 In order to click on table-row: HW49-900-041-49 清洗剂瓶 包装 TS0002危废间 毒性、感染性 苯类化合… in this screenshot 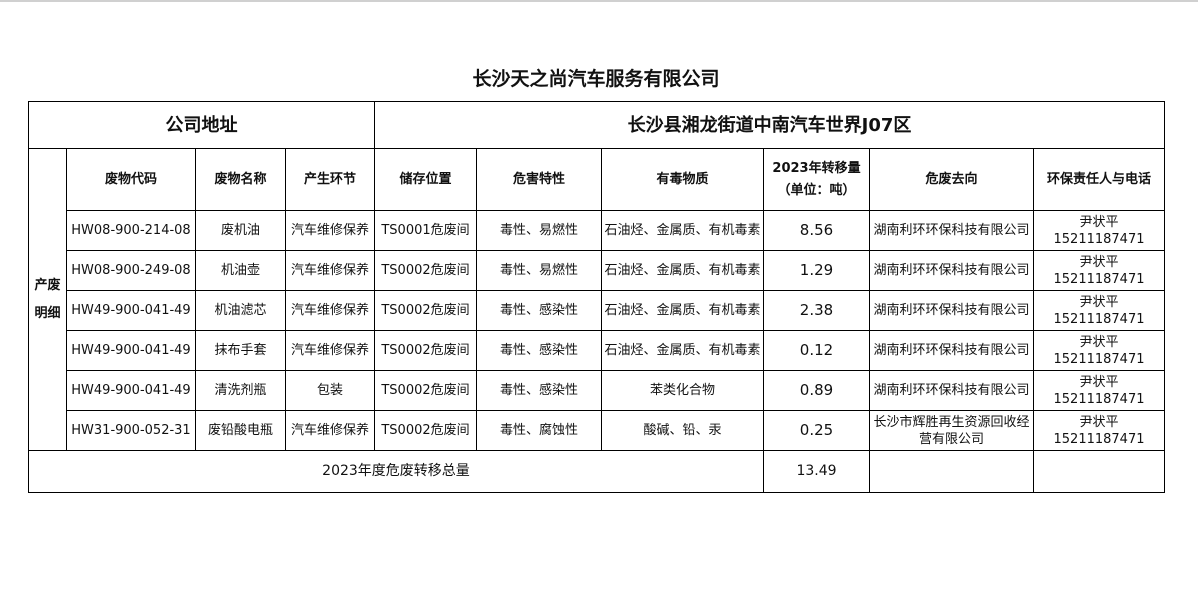, I will do `click(597, 390)`.